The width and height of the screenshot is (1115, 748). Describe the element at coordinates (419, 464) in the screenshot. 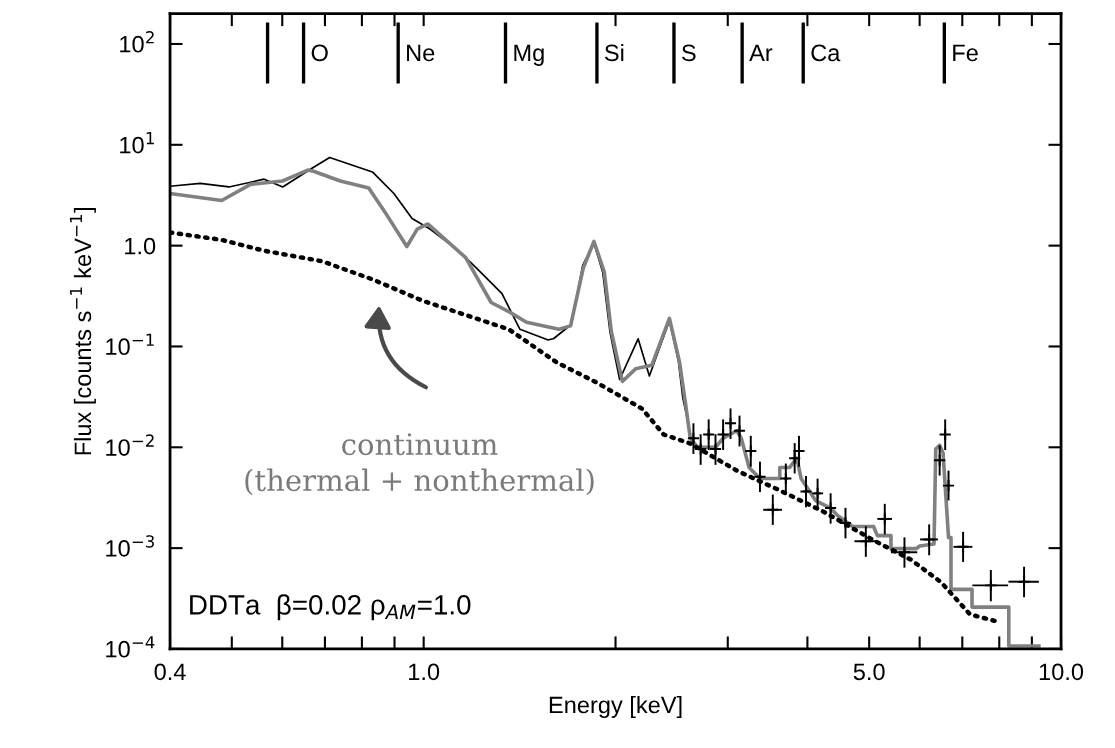

I see `annotation: continuum (thermal + nonthermal)` at that location.